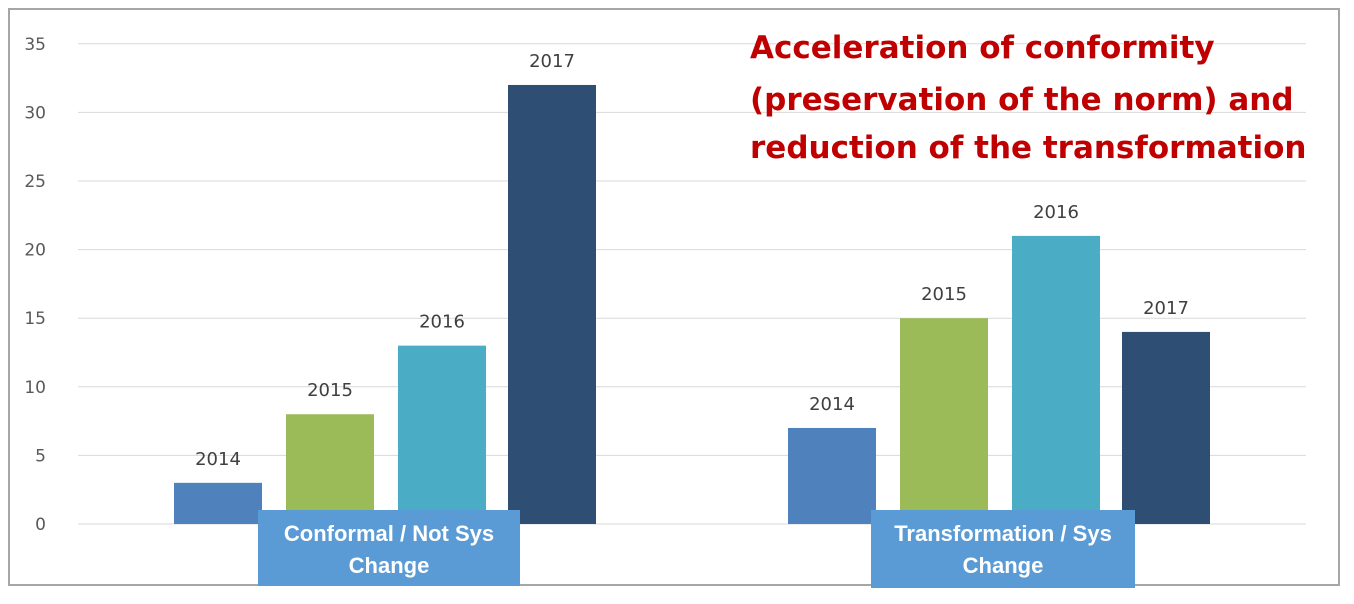 The width and height of the screenshot is (1354, 604). Describe the element at coordinates (1003, 533) in the screenshot. I see `category-label-2-line-1: Transformation / Sys` at that location.